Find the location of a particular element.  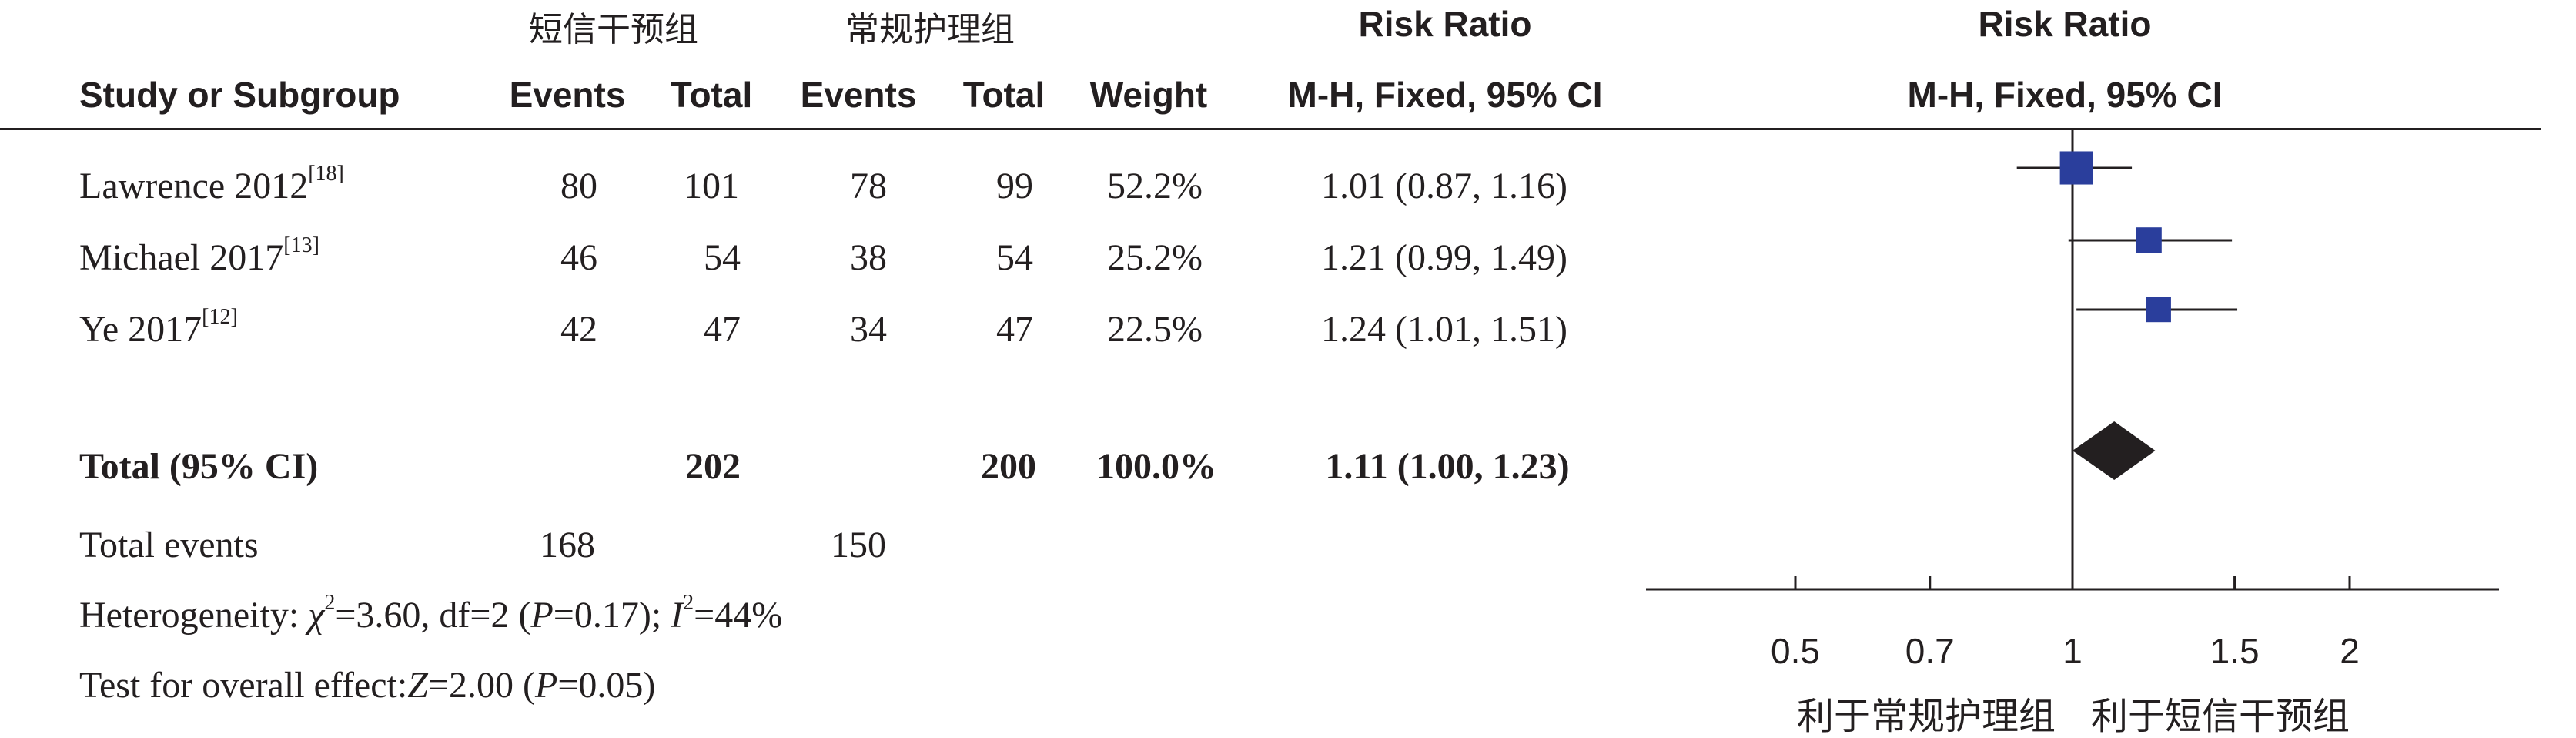

total-events-label: Total events is located at coordinates (169, 545).